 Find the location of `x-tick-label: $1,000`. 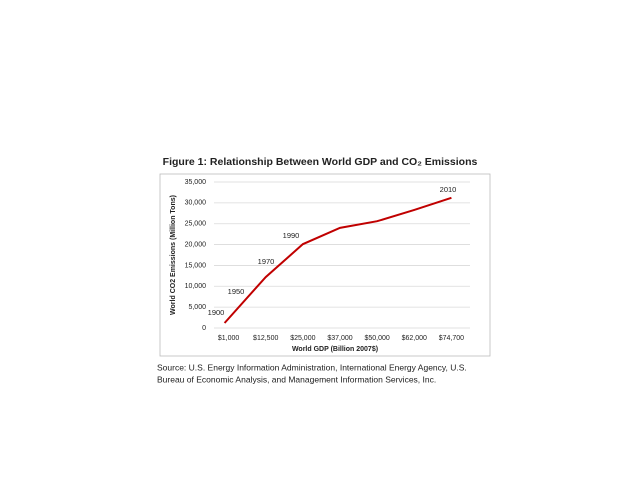

x-tick-label: $1,000 is located at coordinates (229, 338).